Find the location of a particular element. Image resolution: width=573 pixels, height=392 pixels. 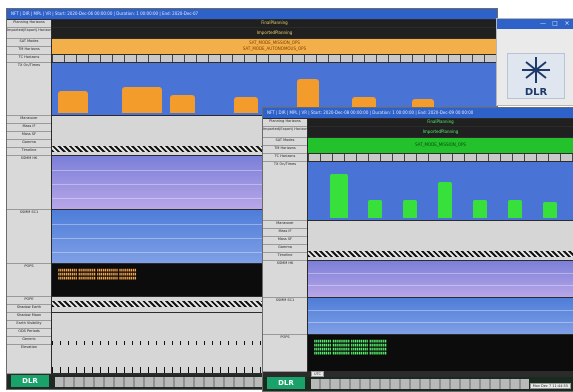

lane-elevation: Elevation is located at coordinates (29, 359).